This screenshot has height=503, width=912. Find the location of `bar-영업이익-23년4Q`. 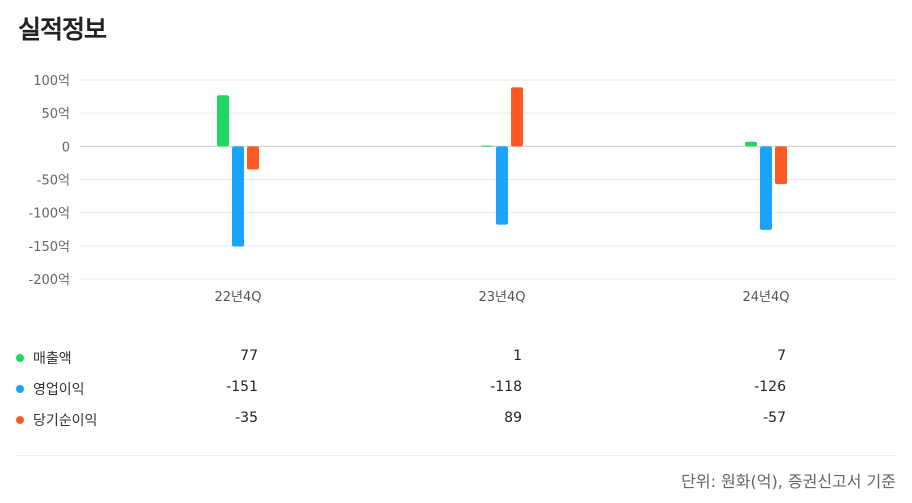

bar-영업이익-23년4Q is located at coordinates (502, 185).